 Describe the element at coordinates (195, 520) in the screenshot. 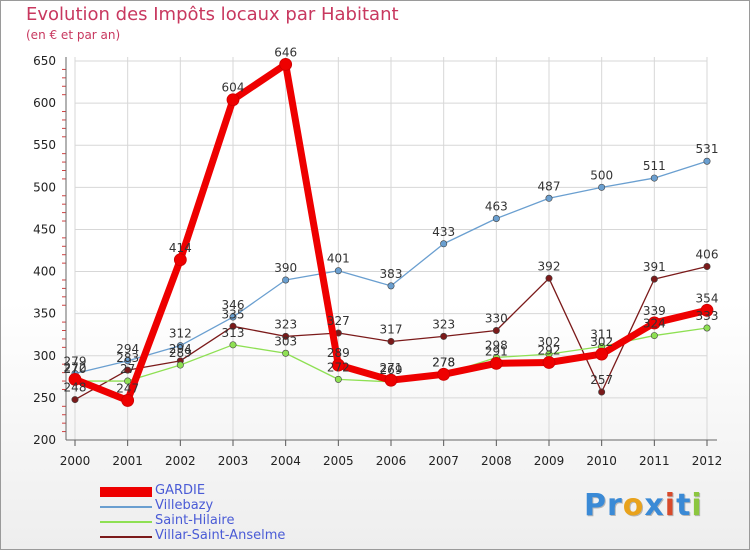

I see `legend-label: Saint-Hilaire` at that location.